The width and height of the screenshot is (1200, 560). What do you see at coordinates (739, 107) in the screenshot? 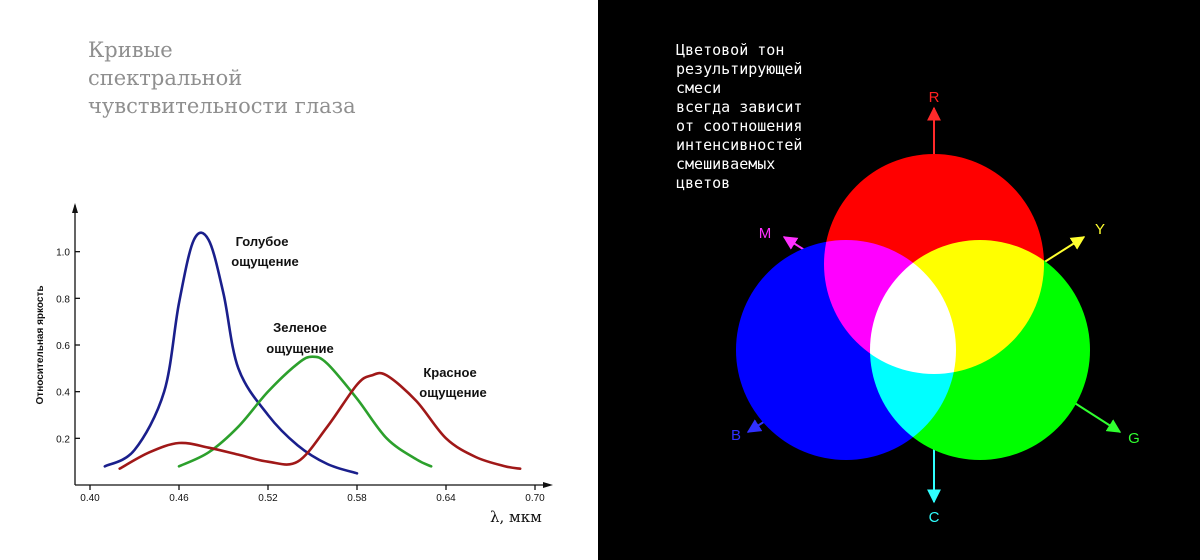
I see `description-line: всегда зависит` at bounding box center [739, 107].